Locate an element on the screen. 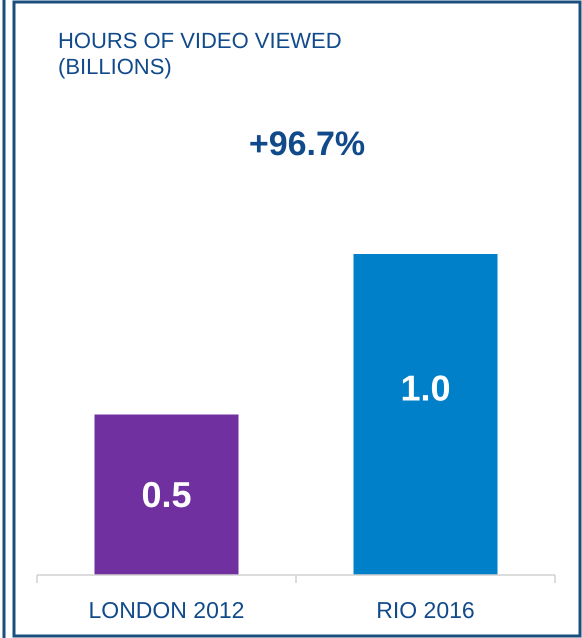  x-tick-label: RIO 2016 is located at coordinates (425, 610).